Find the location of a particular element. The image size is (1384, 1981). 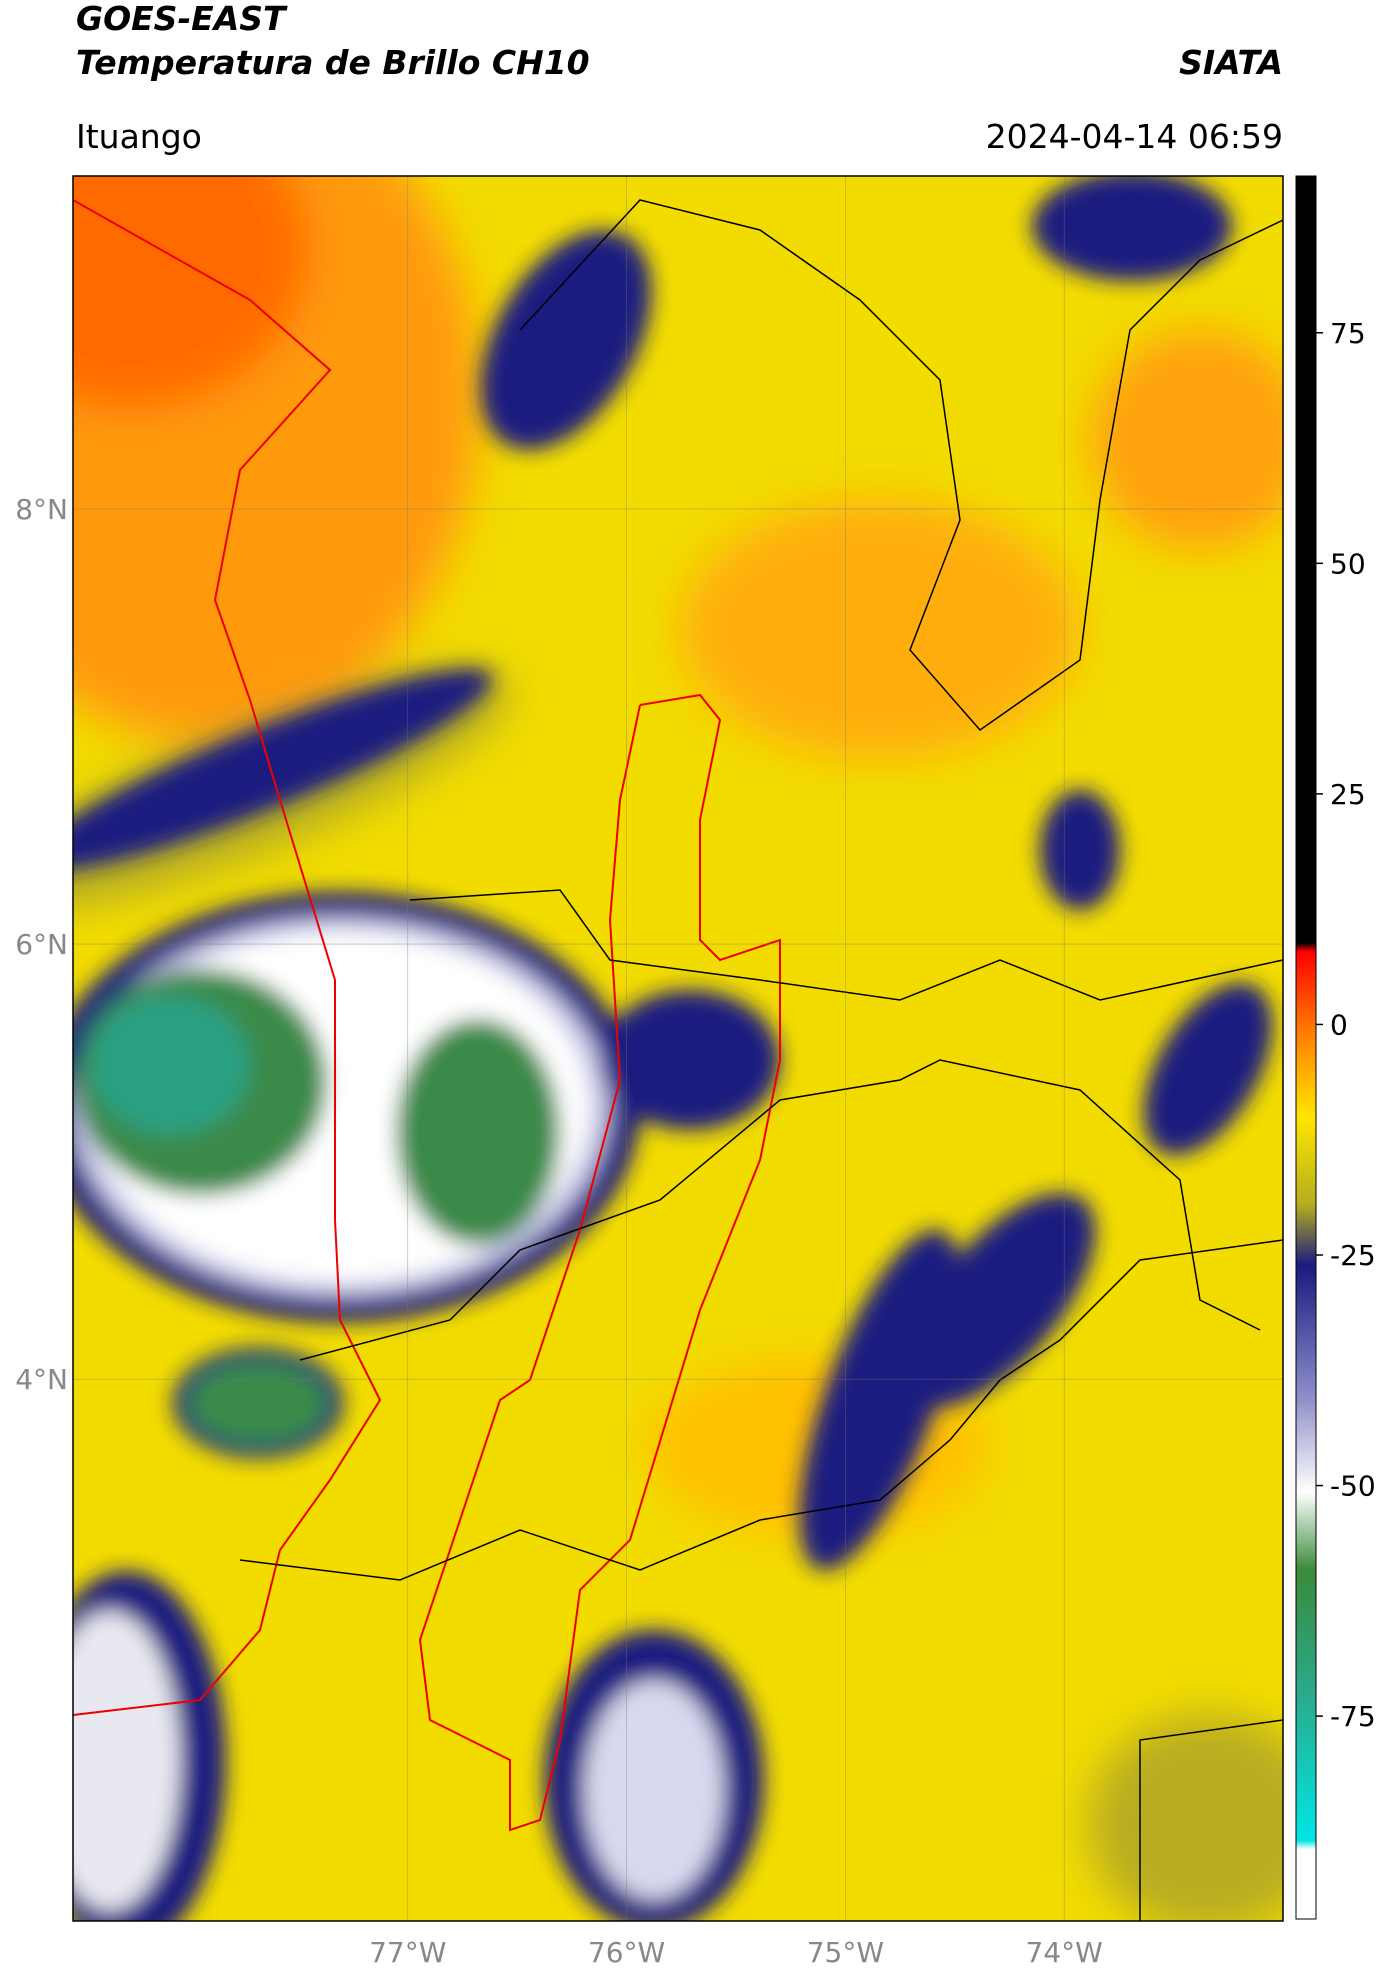

colorbar-tick-label: -25 is located at coordinates (1353, 1255).